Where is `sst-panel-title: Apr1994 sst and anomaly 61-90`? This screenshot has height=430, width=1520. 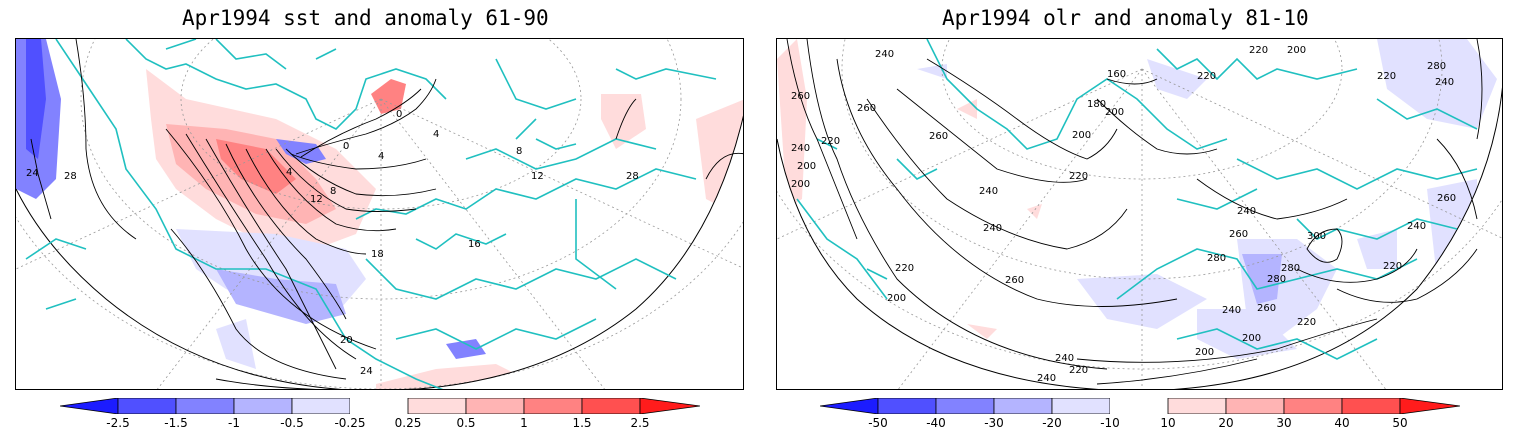 sst-panel-title: Apr1994 sst and anomaly 61-90 is located at coordinates (365, 18).